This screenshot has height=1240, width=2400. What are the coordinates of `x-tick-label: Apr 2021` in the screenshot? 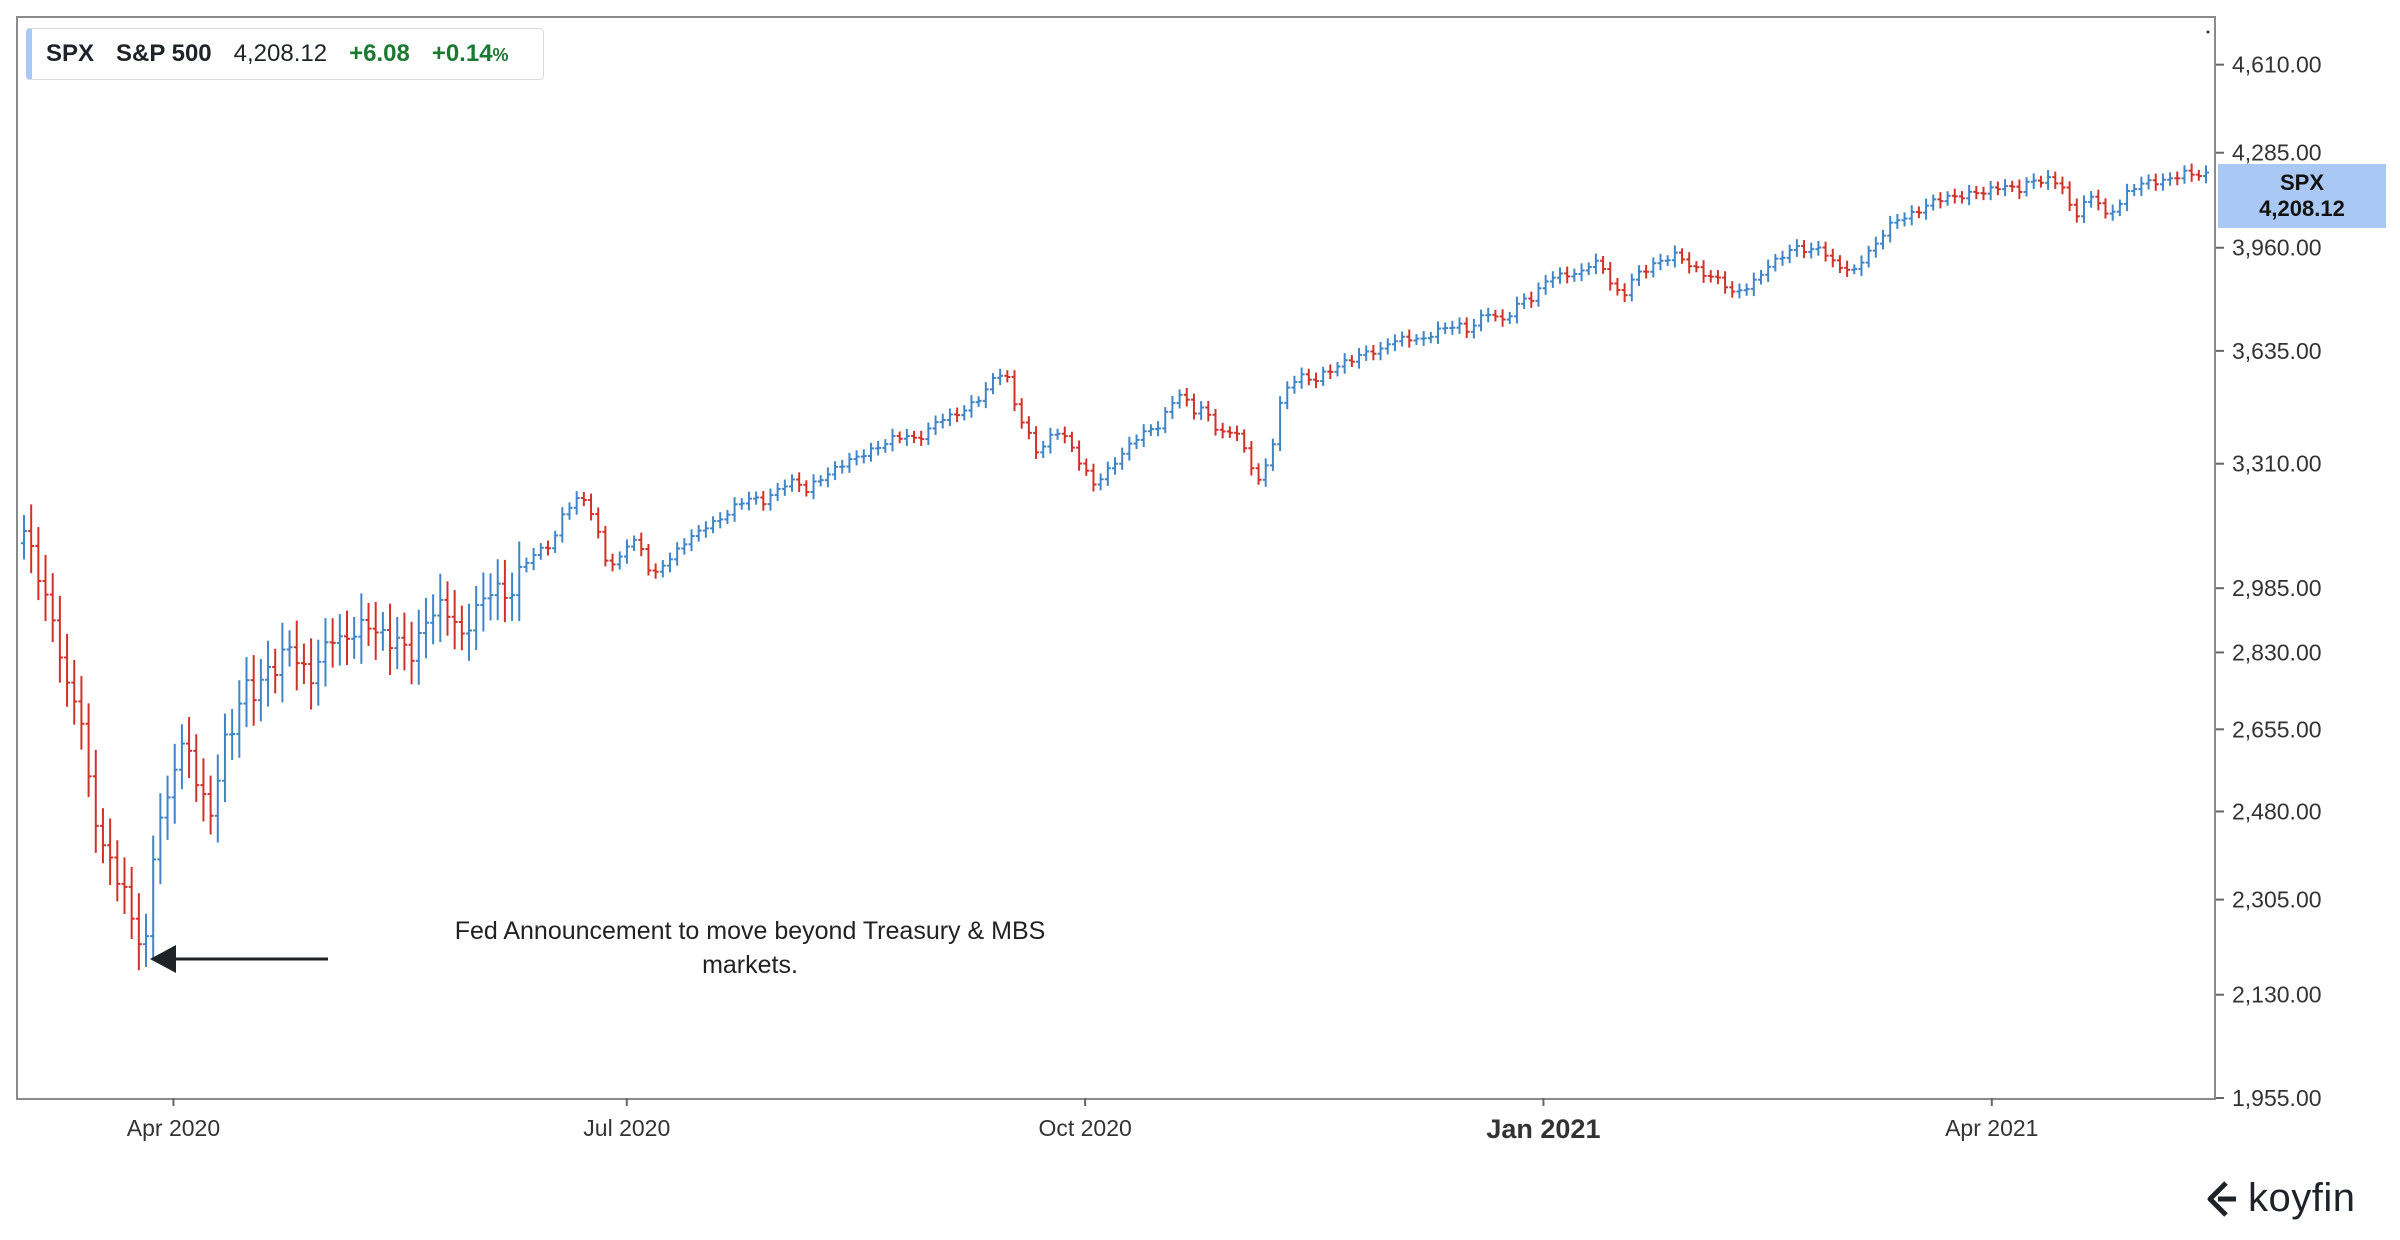 It's located at (1991, 1128).